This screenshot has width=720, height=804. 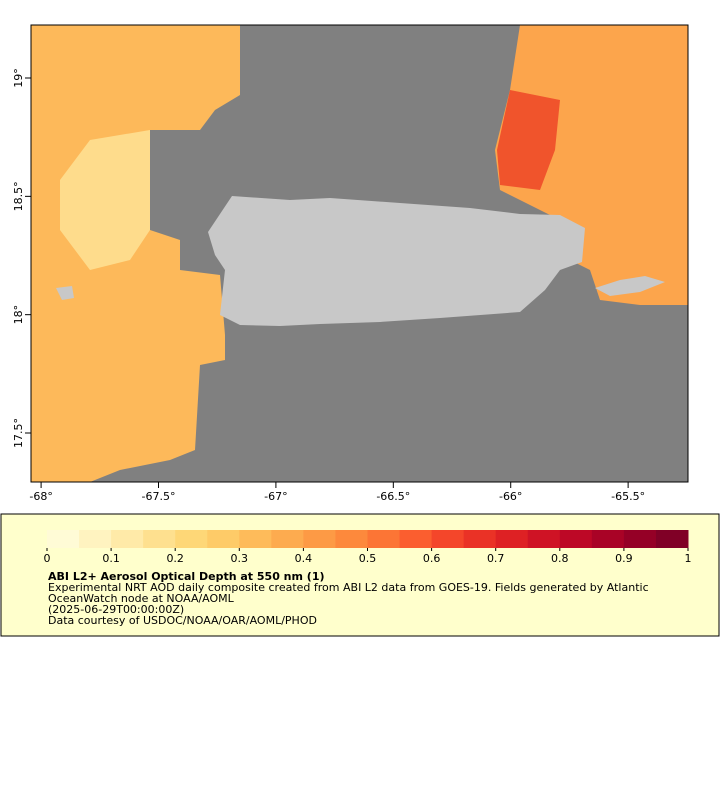 What do you see at coordinates (18, 78) in the screenshot?
I see `y-tick-label: 19°` at bounding box center [18, 78].